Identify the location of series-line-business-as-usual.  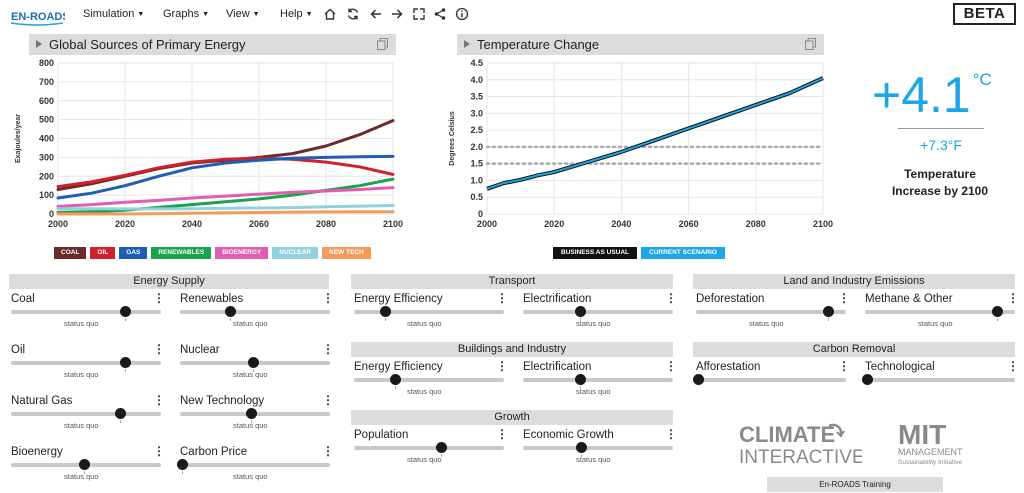
(655, 133).